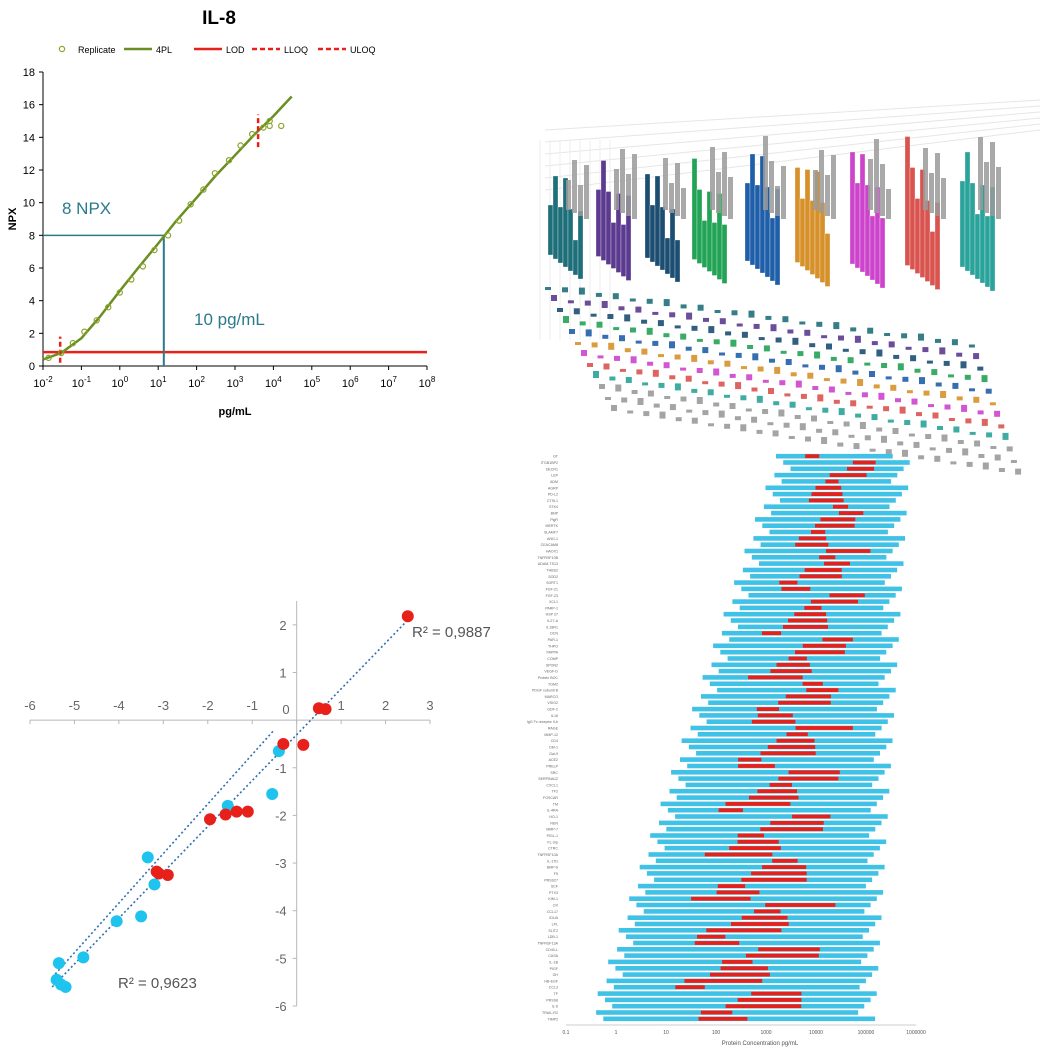 Image resolution: width=1053 pixels, height=1047 pixels. Describe the element at coordinates (553, 653) in the screenshot. I see `category-label: PAPPA` at that location.